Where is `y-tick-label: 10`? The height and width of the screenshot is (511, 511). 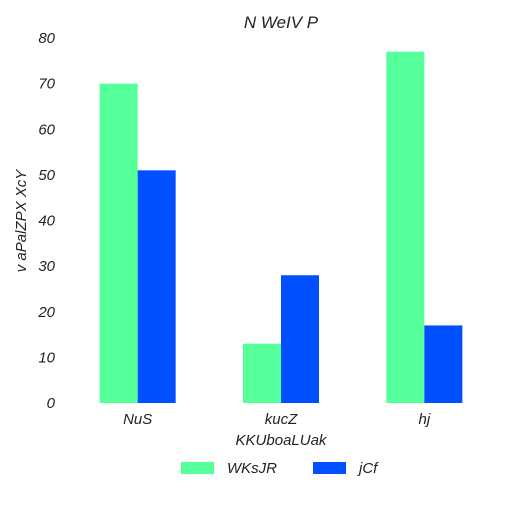
y-tick-label: 10 is located at coordinates (46, 357).